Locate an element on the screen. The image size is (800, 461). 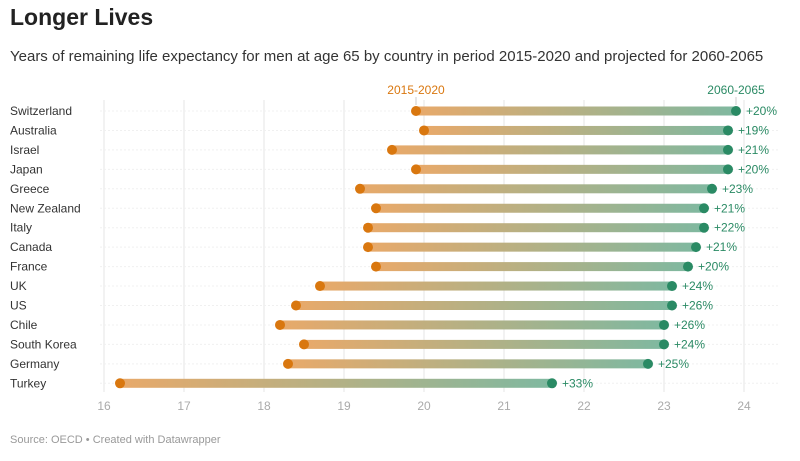
change-label: +25% is located at coordinates (673, 364).